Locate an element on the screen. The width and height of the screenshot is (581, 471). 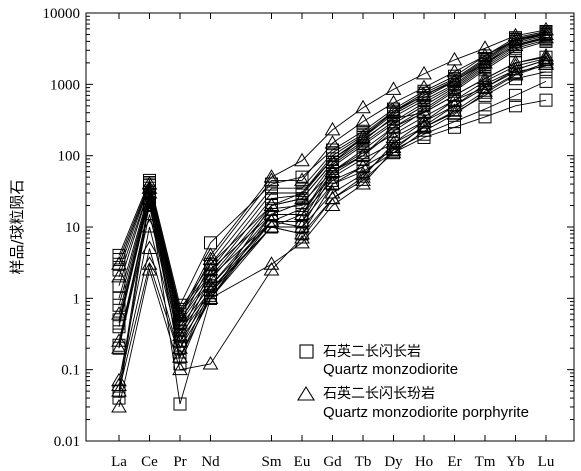
x-tick-label-ce: Ce is located at coordinates (149, 462).